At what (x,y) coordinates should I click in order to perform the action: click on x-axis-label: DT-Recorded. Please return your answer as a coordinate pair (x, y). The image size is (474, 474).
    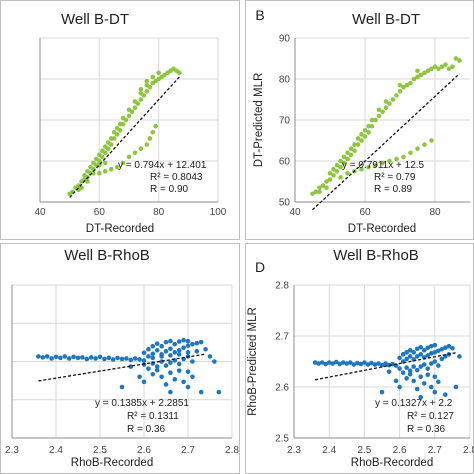
    Looking at the image, I should click on (382, 229).